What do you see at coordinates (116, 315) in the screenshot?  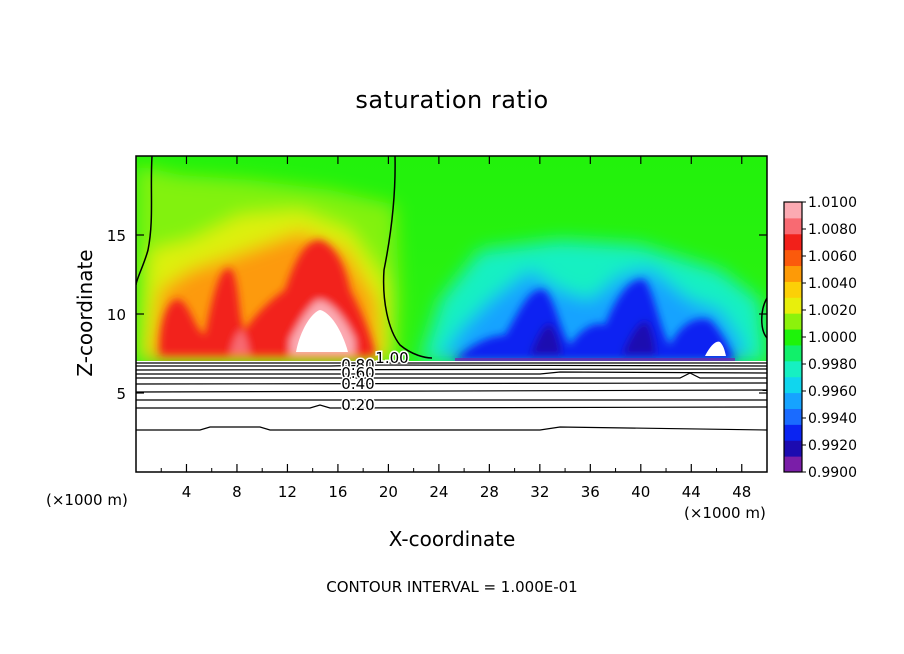 I see `y-tick-label: 10` at bounding box center [116, 315].